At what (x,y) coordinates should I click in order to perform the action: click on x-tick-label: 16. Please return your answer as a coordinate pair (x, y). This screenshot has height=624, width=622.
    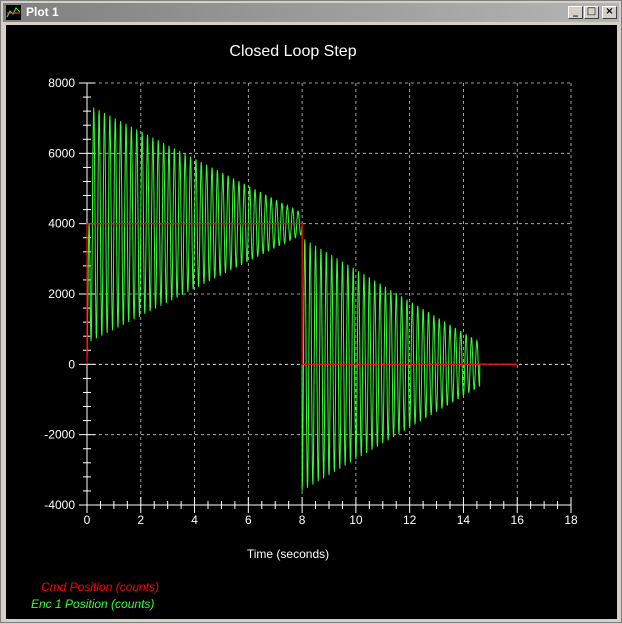
    Looking at the image, I should click on (518, 520).